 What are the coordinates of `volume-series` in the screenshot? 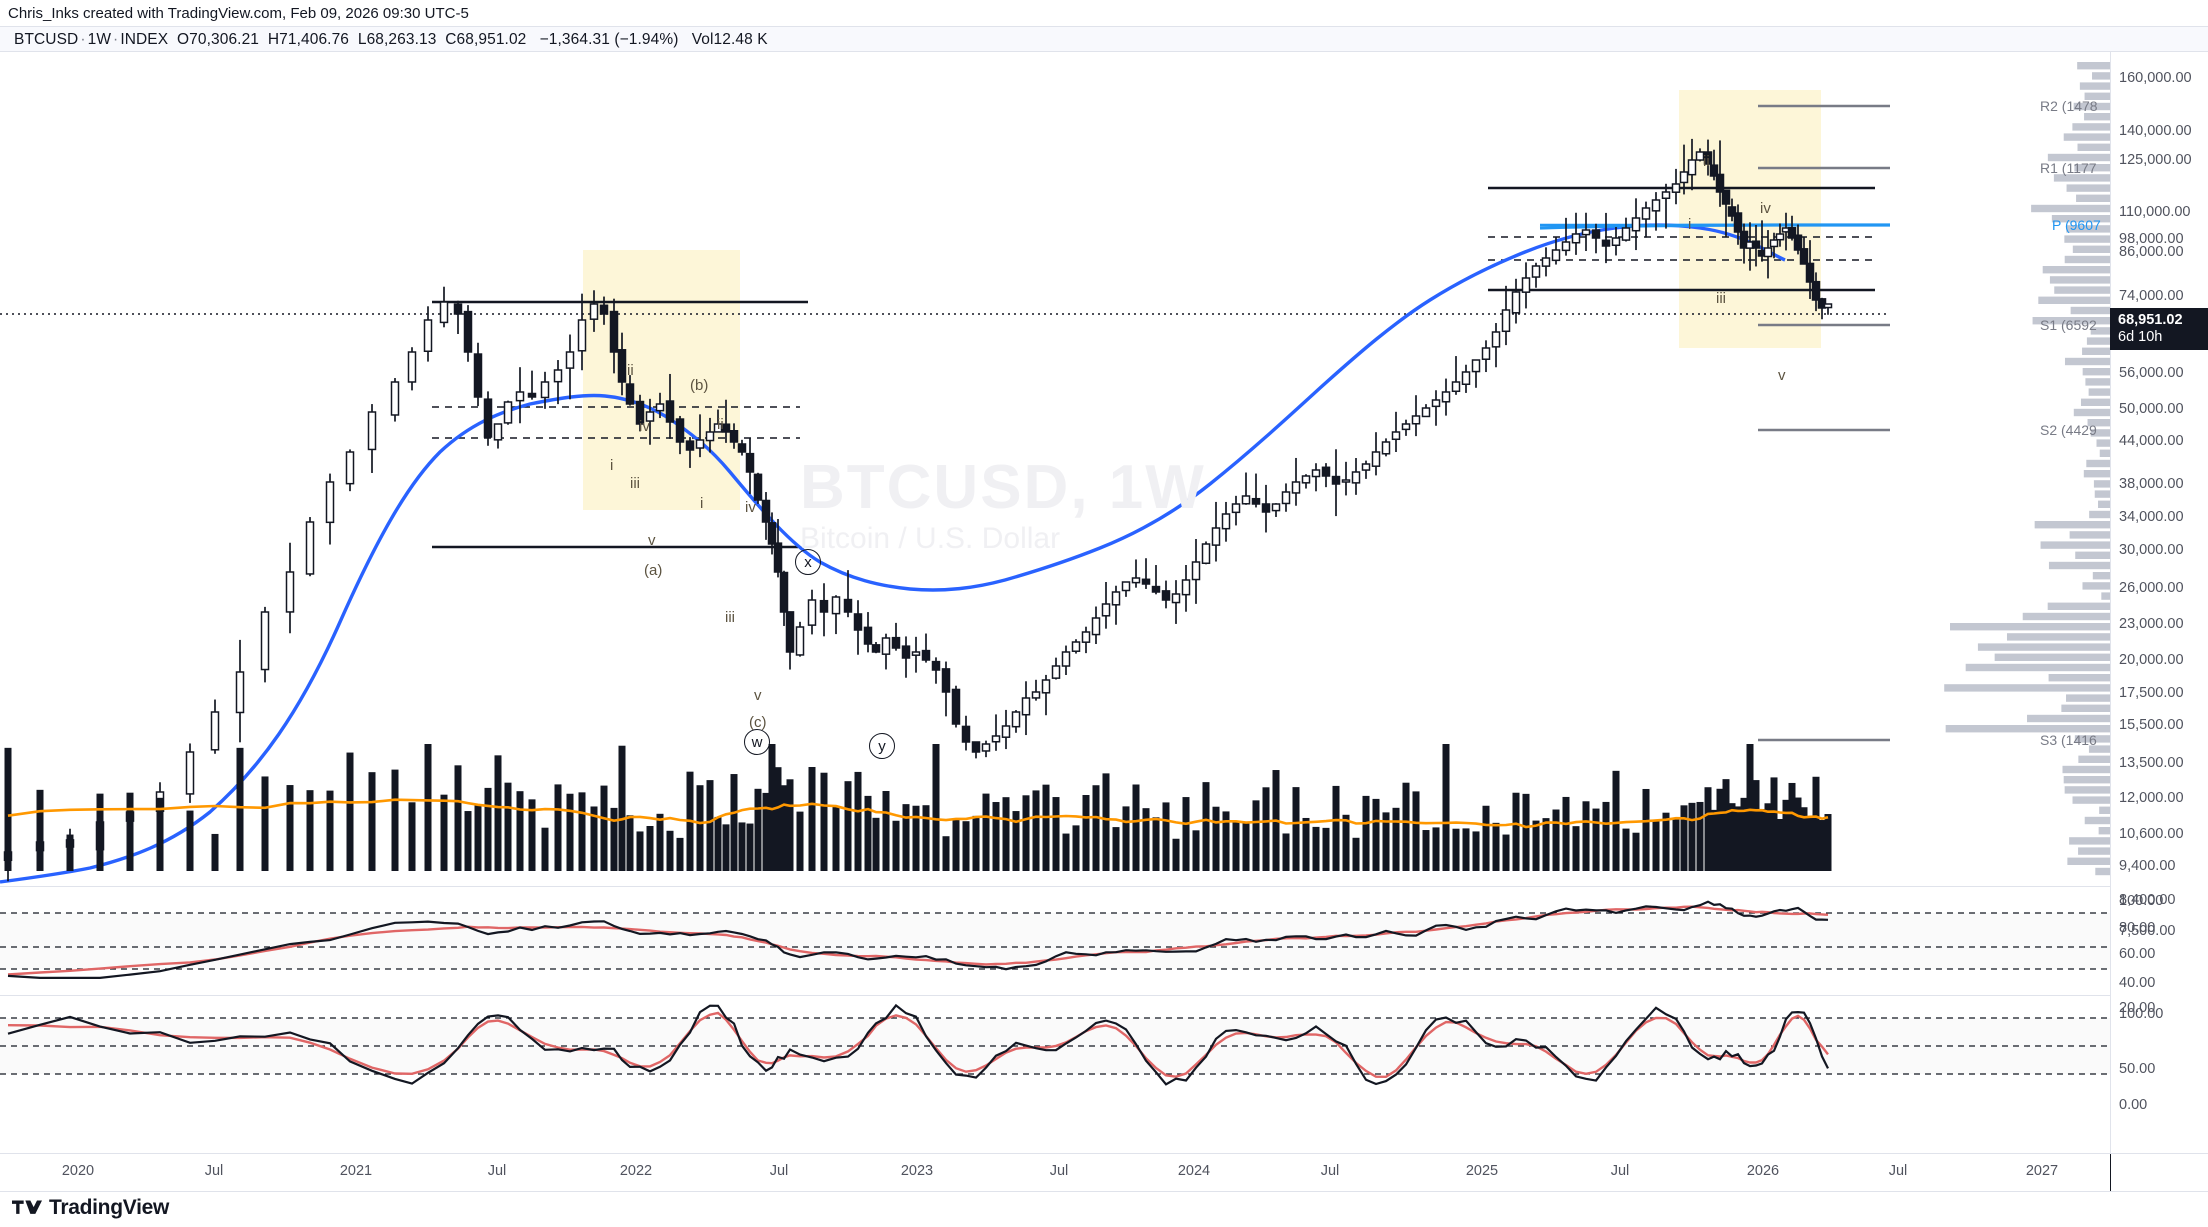 It's located at (918, 807).